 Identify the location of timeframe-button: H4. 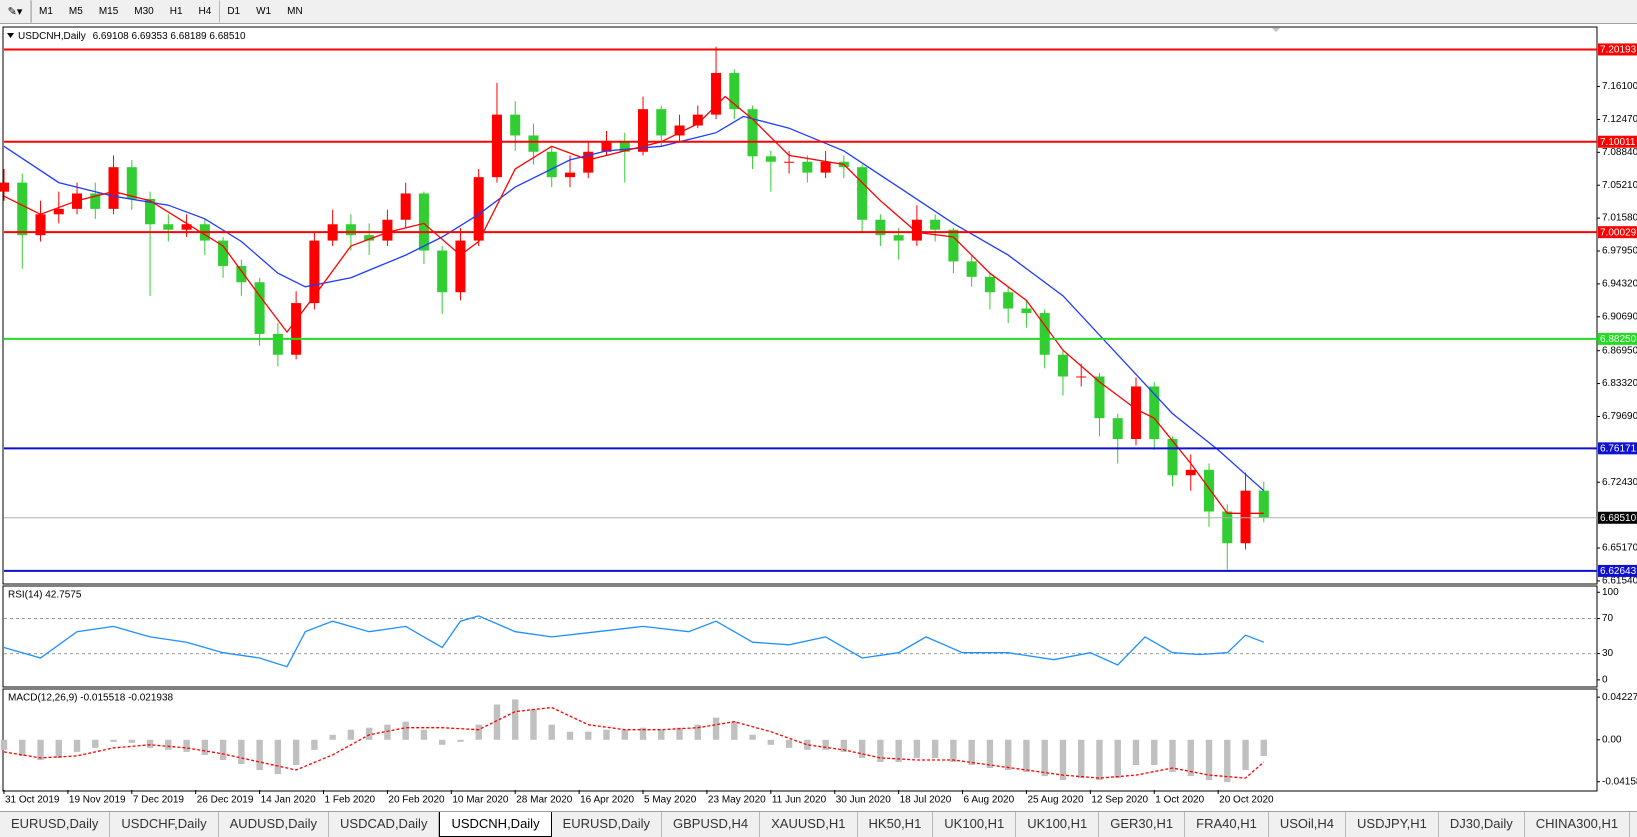
(205, 11).